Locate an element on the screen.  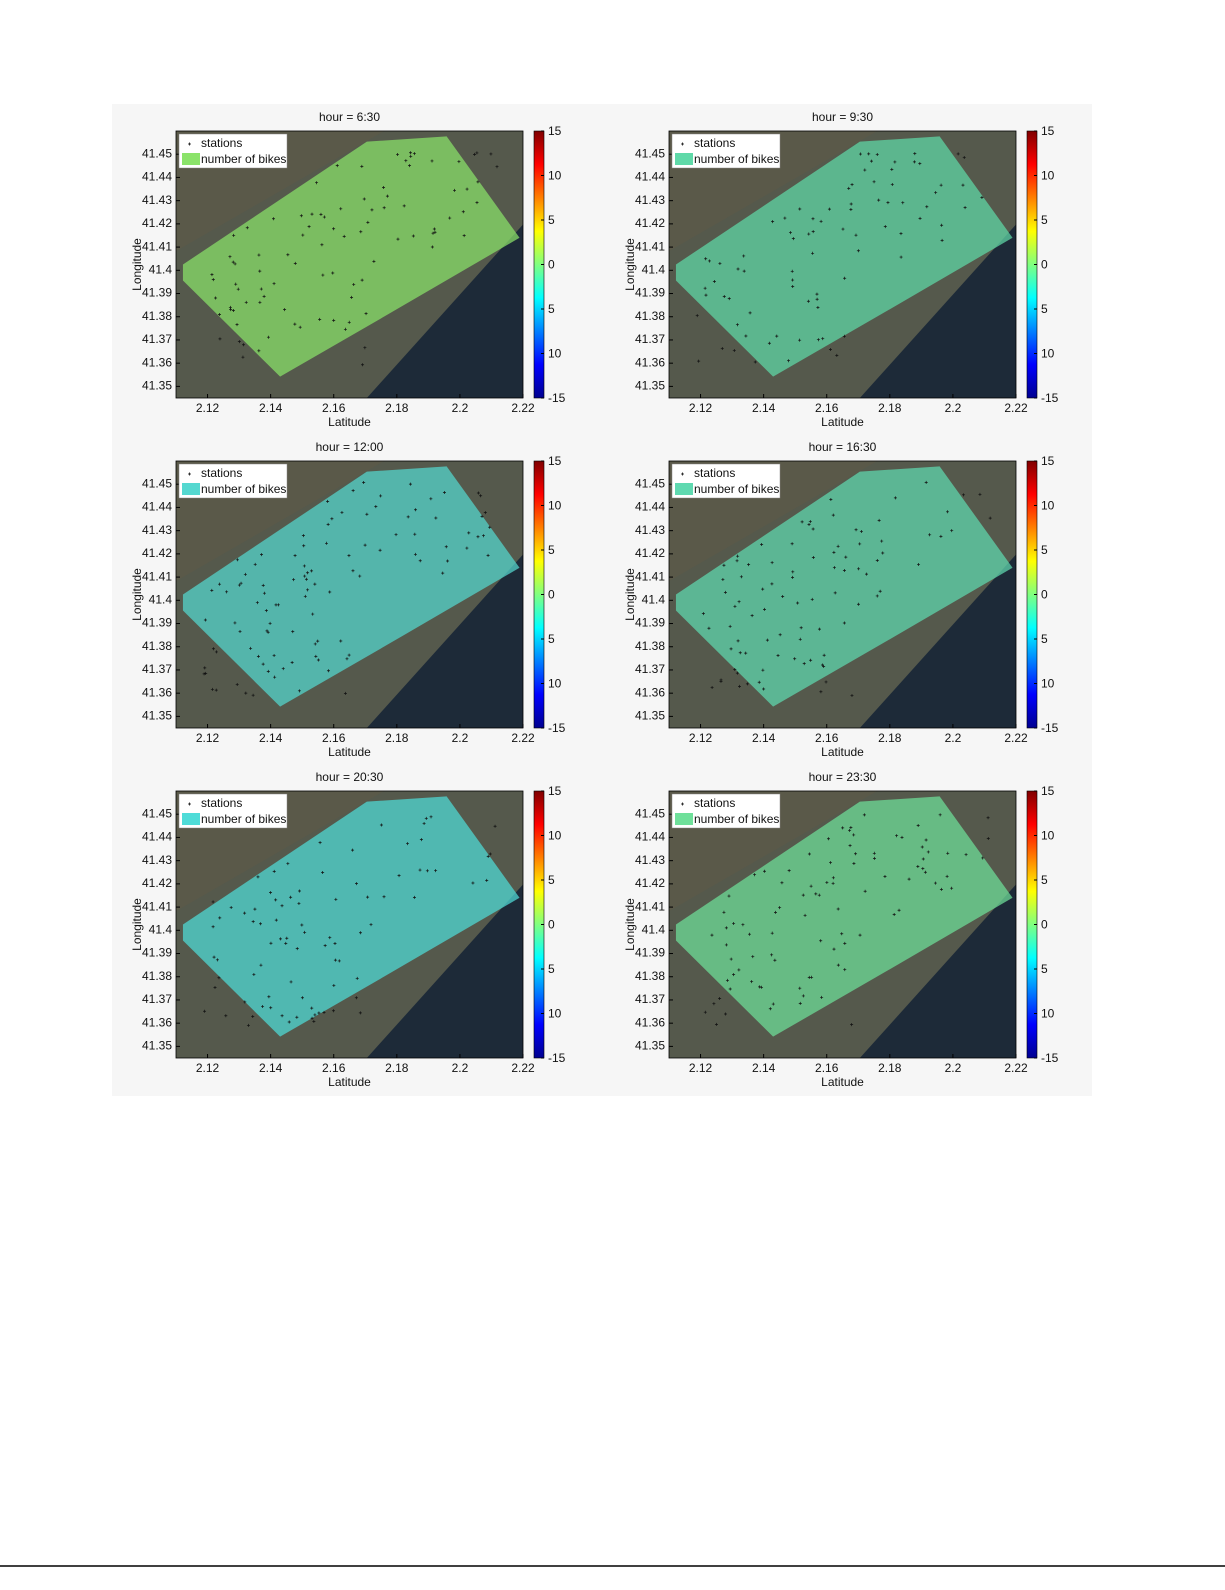
y-tick-label: 41.37 is located at coordinates (157, 339).